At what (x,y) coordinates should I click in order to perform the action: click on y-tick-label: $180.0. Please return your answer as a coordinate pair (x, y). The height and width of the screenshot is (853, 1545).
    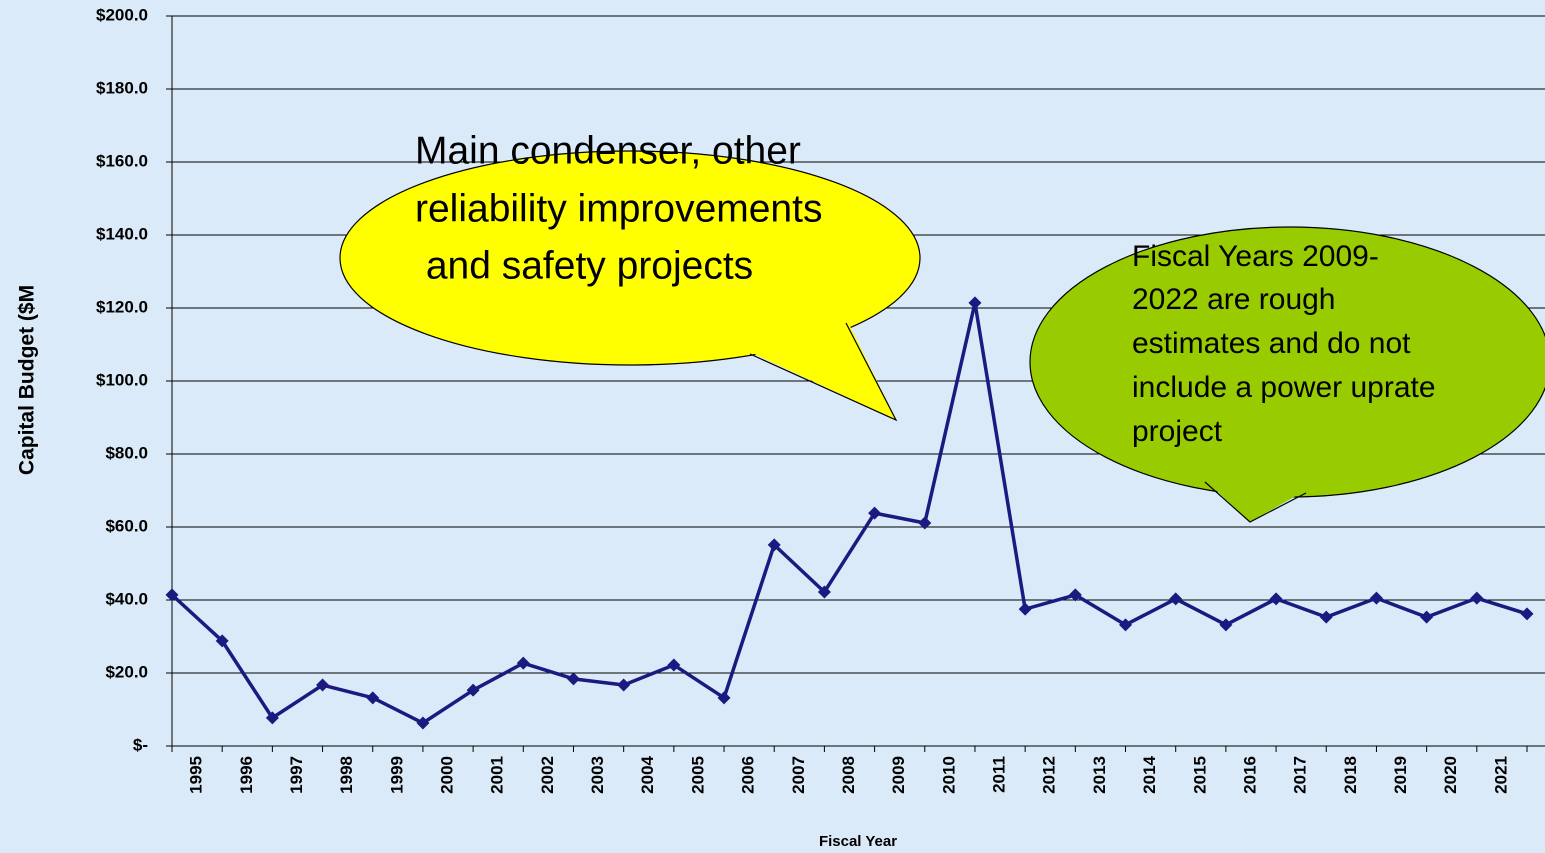
    Looking at the image, I should click on (122, 87).